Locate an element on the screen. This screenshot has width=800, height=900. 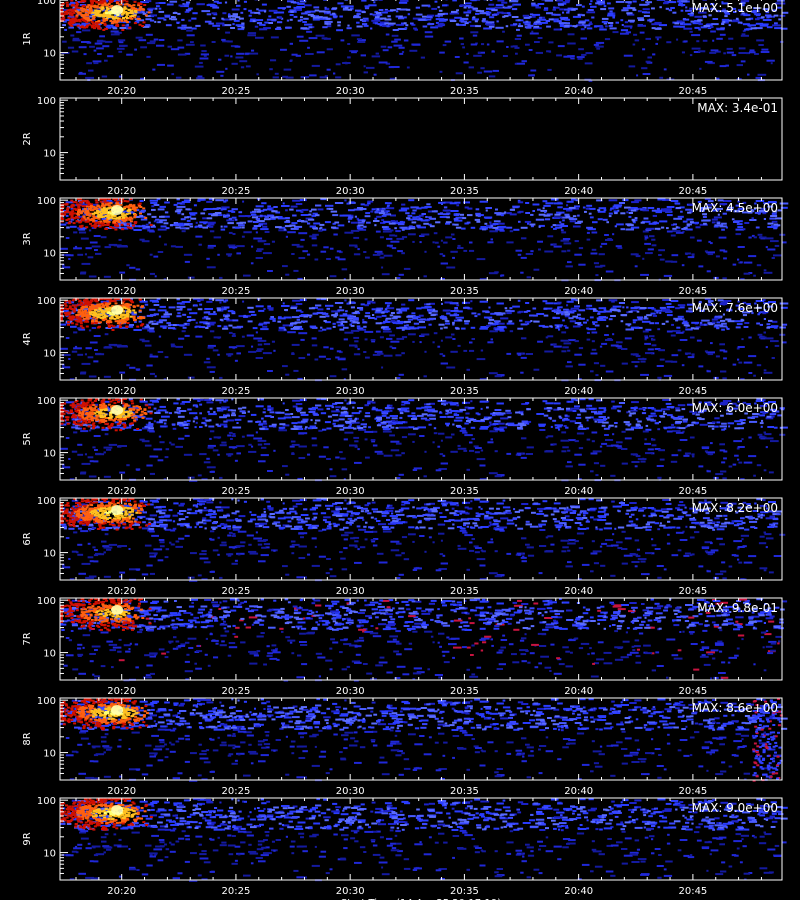
spectrogram-data-5R is located at coordinates (424, 440).